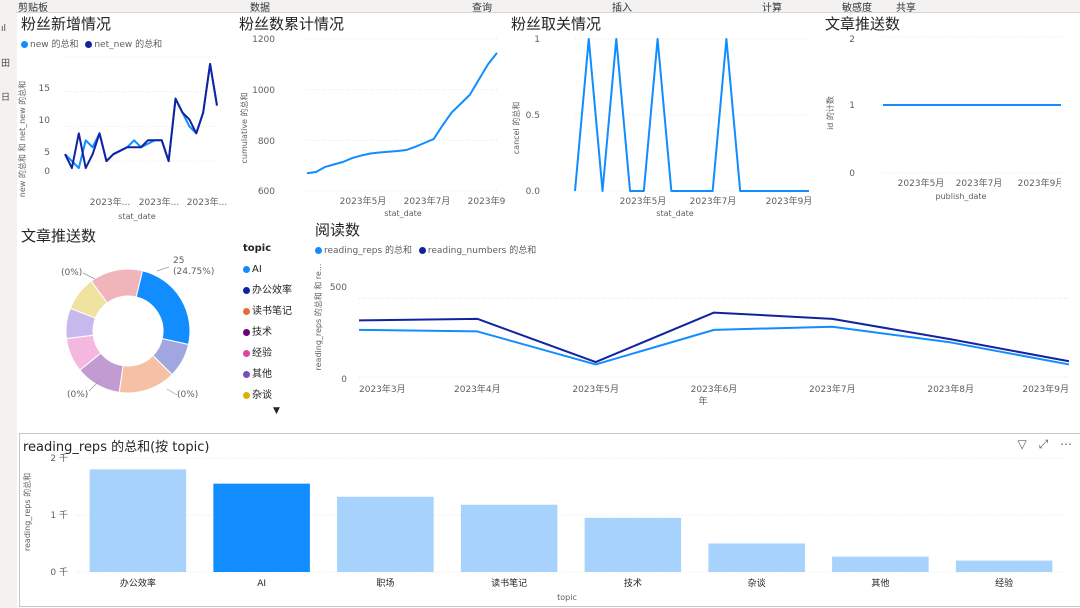  Describe the element at coordinates (880, 583) in the screenshot. I see `xtick: 其他` at that location.